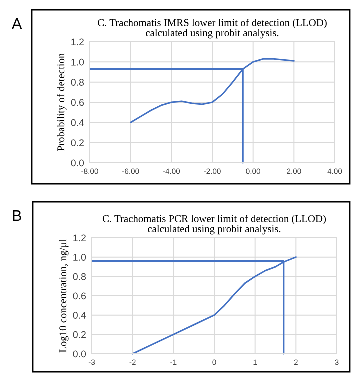  I want to click on chart-title: C. Trachomatis IMRS lower limit of detection (LLOD) calculated using probit analysis., so click(212, 28).